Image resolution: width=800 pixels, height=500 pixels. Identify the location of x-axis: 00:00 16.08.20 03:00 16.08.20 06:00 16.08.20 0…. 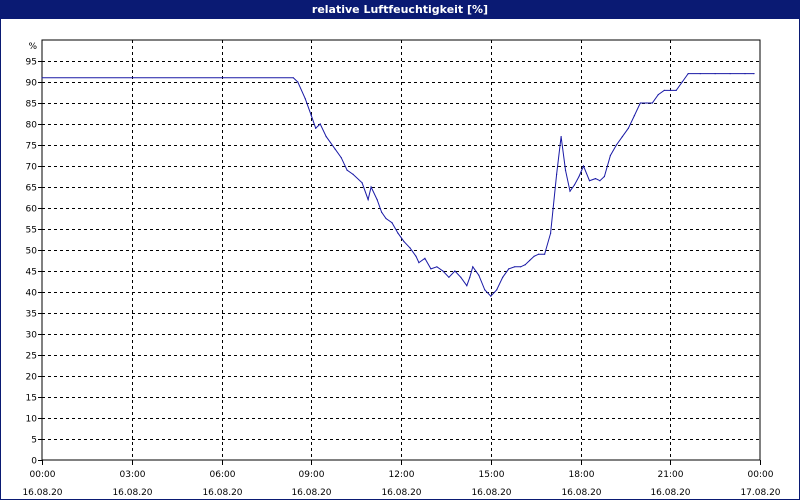
(401, 479).